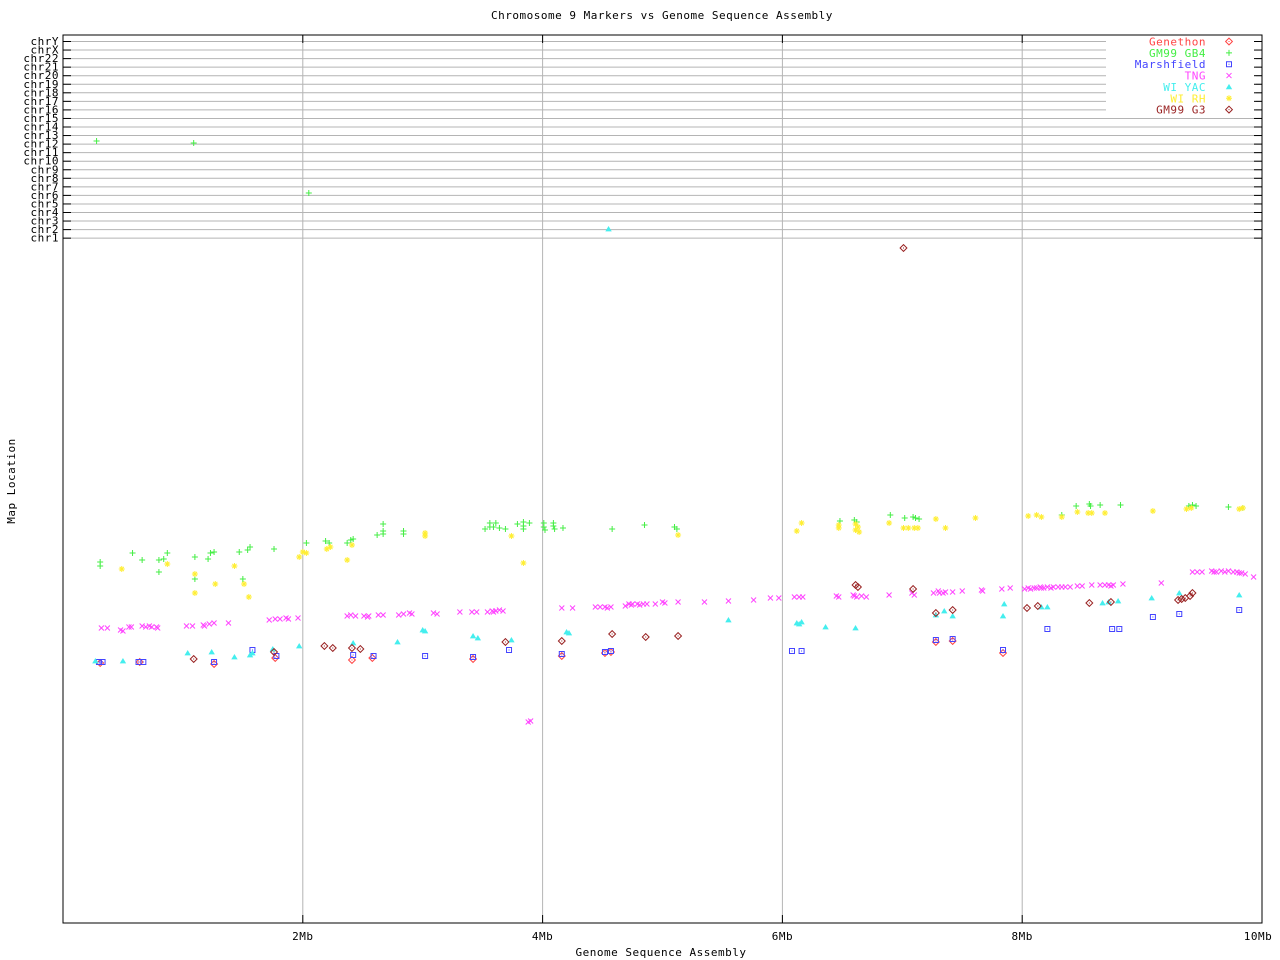 This screenshot has width=1280, height=960. What do you see at coordinates (41, 58) in the screenshot?
I see `y-tick-label: chr22` at bounding box center [41, 58].